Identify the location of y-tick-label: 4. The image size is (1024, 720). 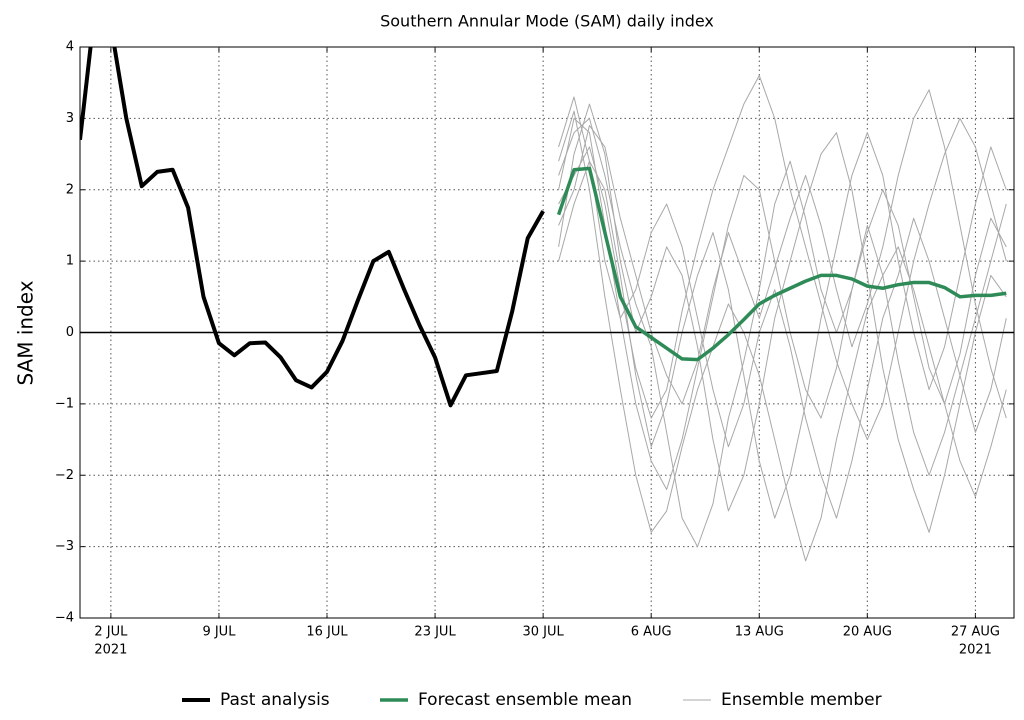
(70, 47).